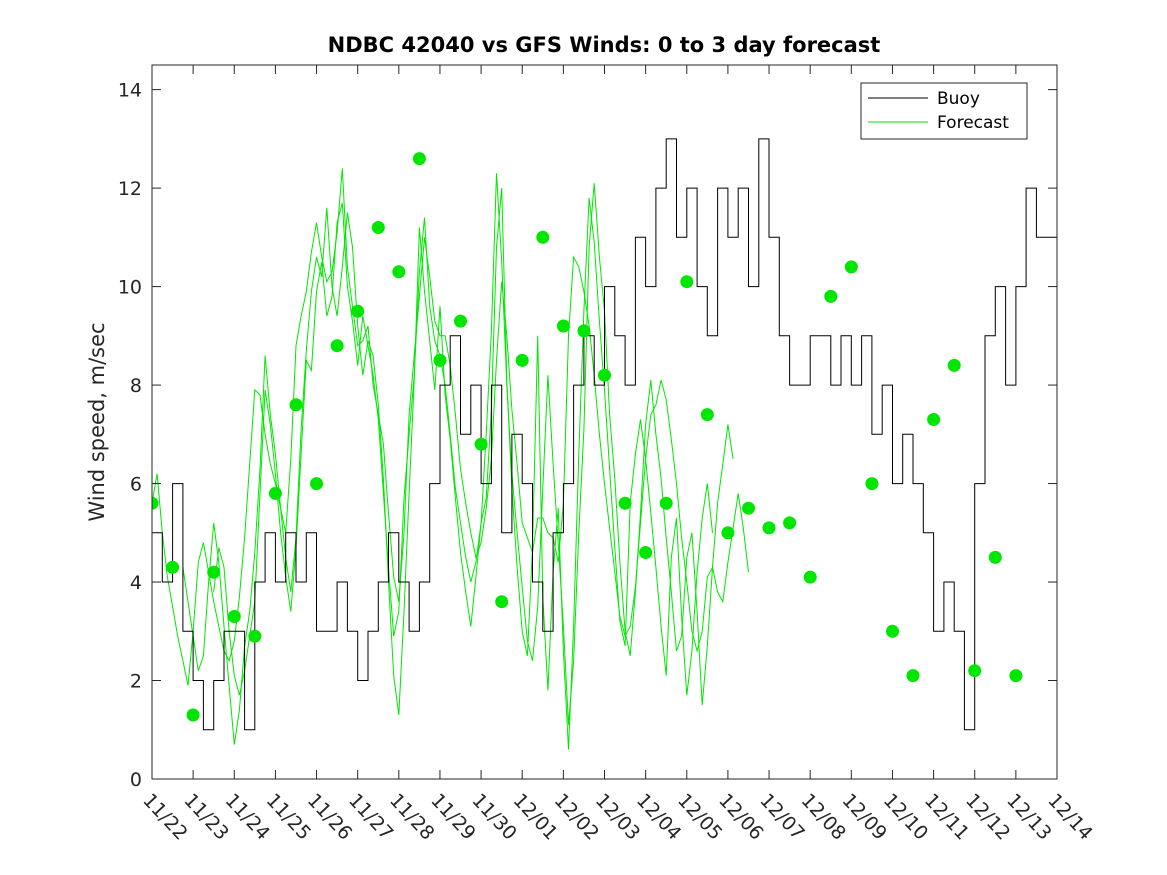 The height and width of the screenshot is (875, 1167). I want to click on x-tick-label: 11/27, so click(370, 816).